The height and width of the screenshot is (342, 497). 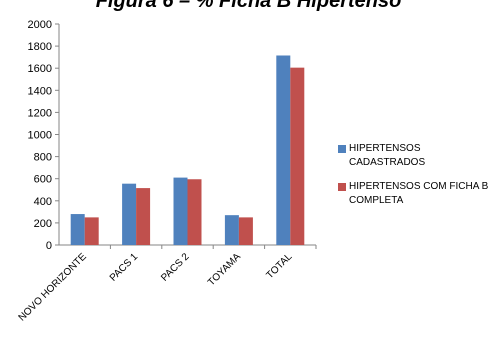 I want to click on legend-label-series-2: HIPERTENSOS COM FICHA B COMPLETA, so click(x=419, y=193).